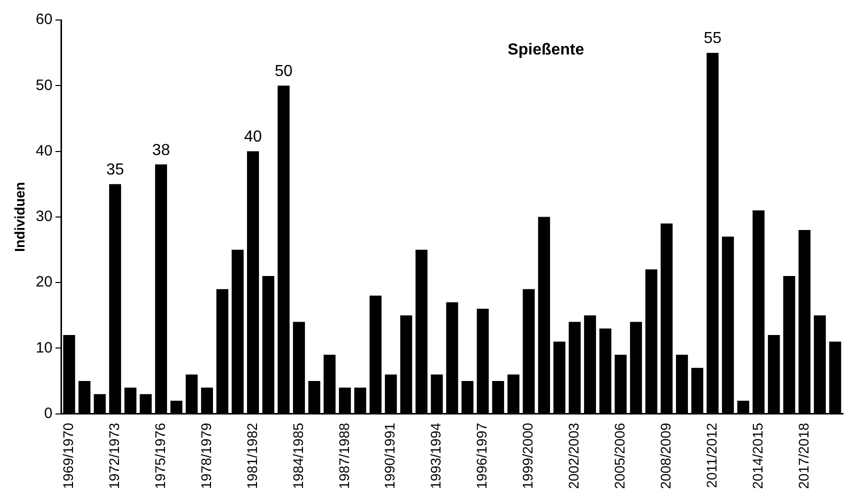 This screenshot has width=863, height=500. Describe the element at coordinates (44, 282) in the screenshot. I see `y-tick-label: 20` at that location.